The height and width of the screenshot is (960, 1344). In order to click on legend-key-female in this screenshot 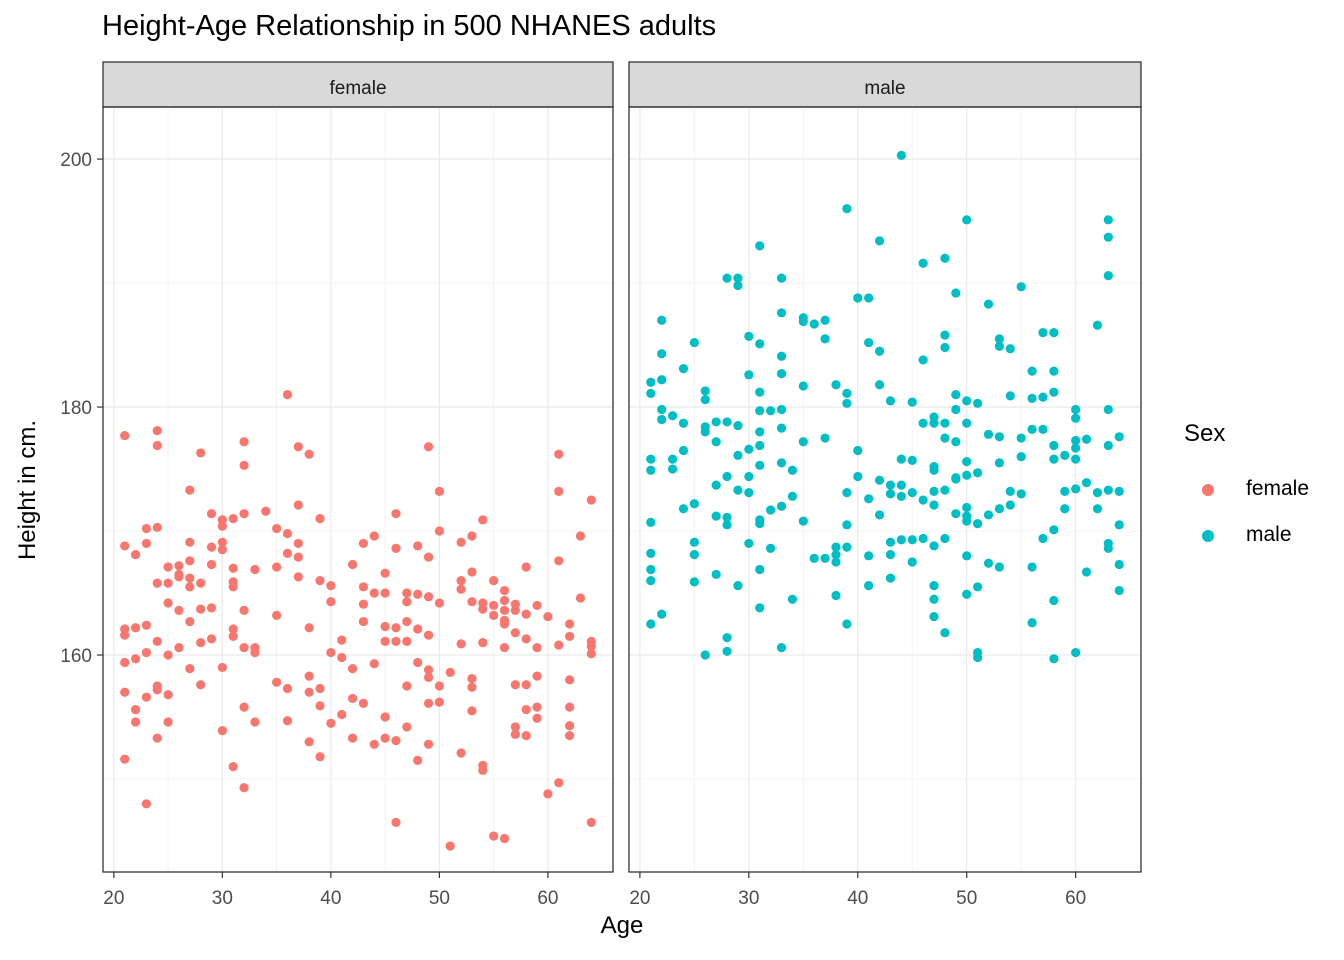, I will do `click(1208, 490)`.